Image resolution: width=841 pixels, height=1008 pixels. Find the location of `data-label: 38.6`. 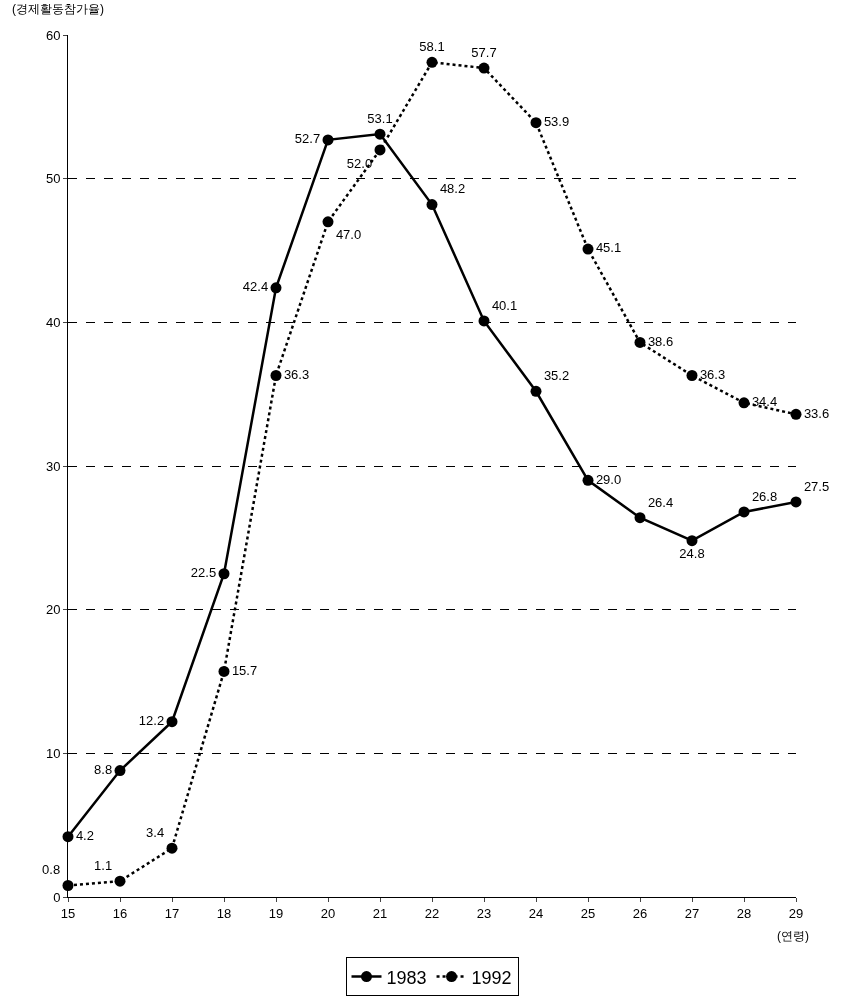

data-label: 38.6 is located at coordinates (660, 341).